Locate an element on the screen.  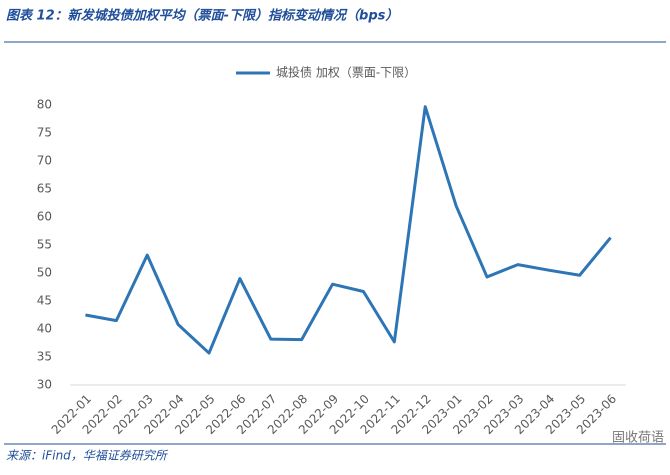
y-tick-label: 35 is located at coordinates (44, 357).